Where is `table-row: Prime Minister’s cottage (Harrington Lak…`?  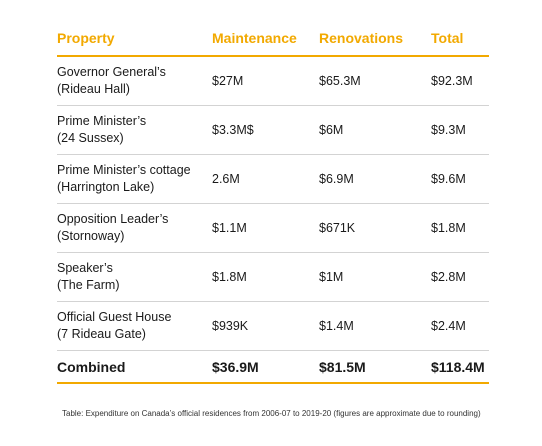
table-row: Prime Minister’s cottage (Harrington Lak… is located at coordinates (273, 179).